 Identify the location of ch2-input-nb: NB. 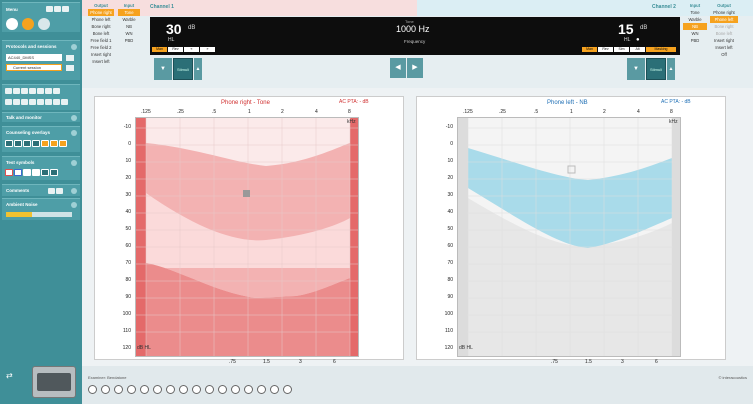
(695, 26).